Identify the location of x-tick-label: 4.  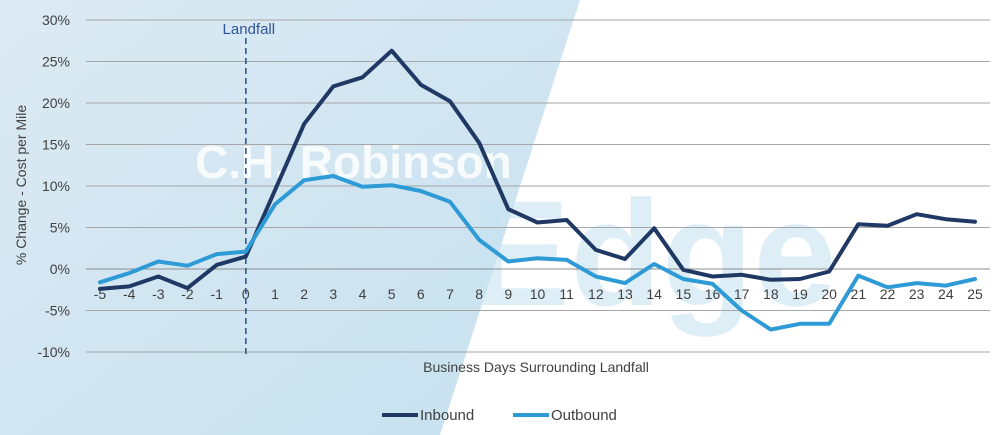
(363, 294).